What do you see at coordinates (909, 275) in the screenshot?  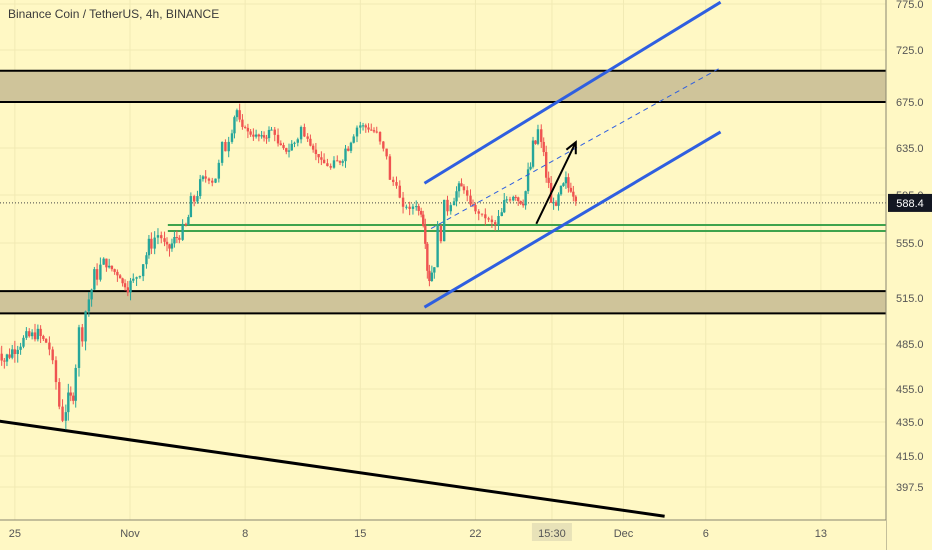 I see `price-axis` at bounding box center [909, 275].